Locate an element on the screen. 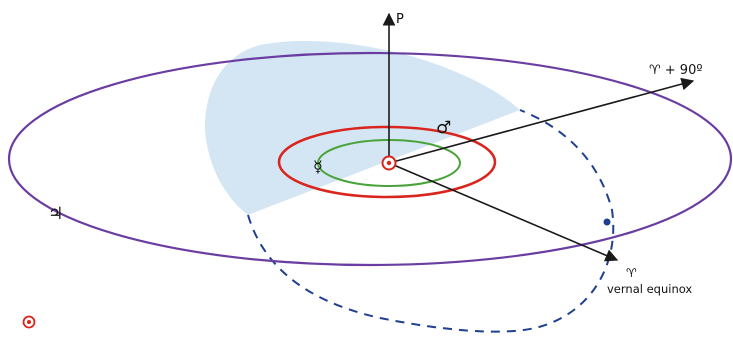  aries-plus-90-axis is located at coordinates (541, 120).